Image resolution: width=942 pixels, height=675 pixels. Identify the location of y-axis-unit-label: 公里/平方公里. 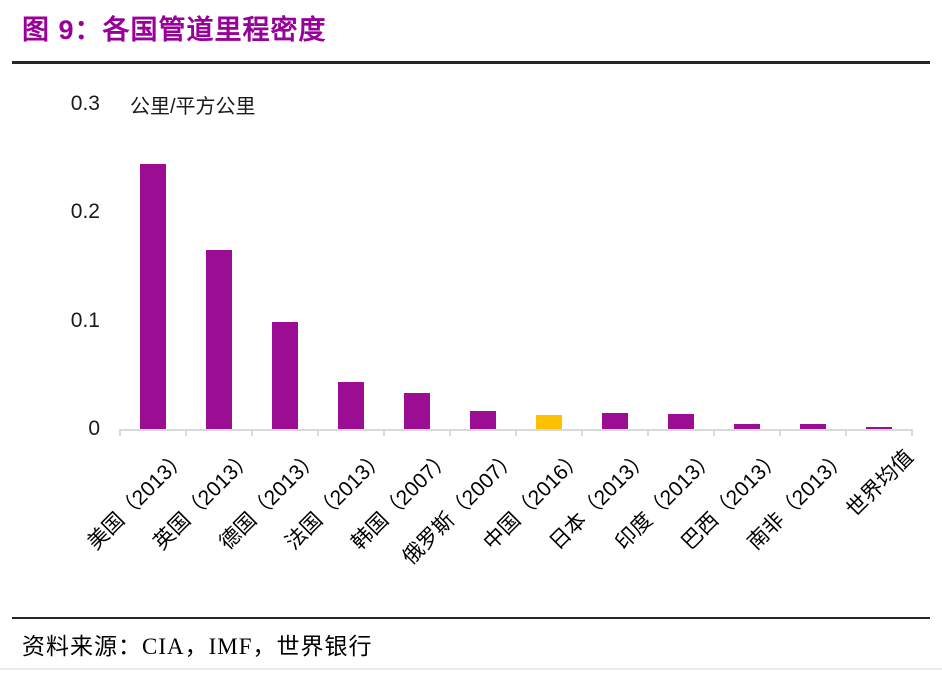
(193, 107).